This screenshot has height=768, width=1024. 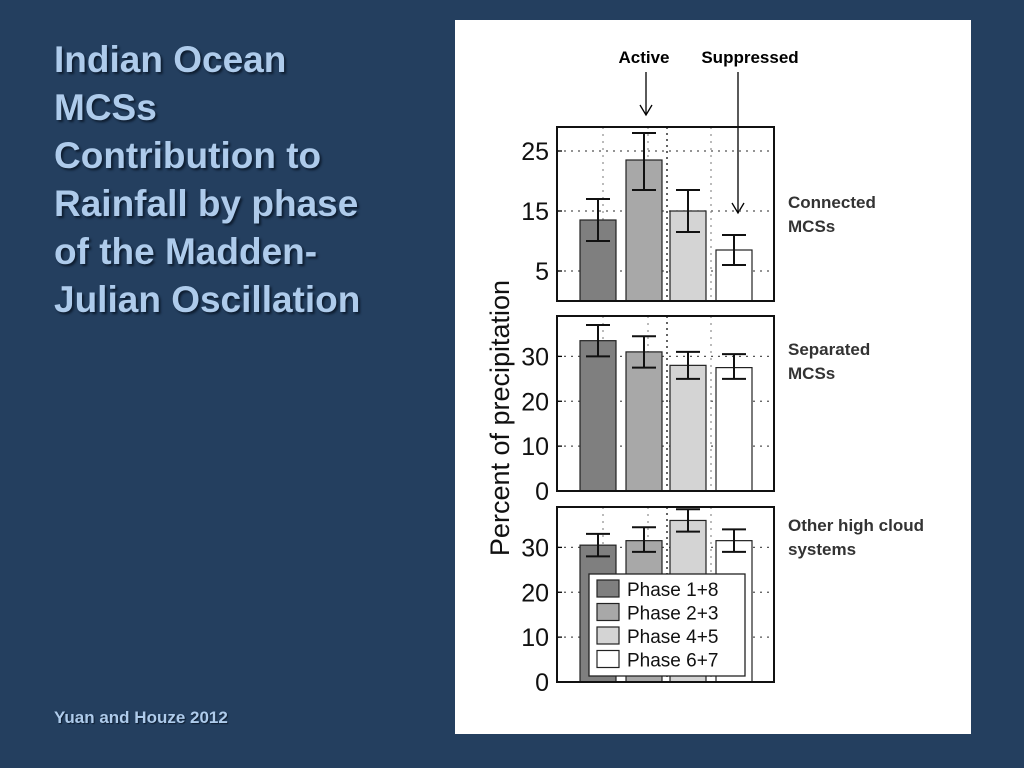 I want to click on y-tick-label: 5, so click(x=542, y=272).